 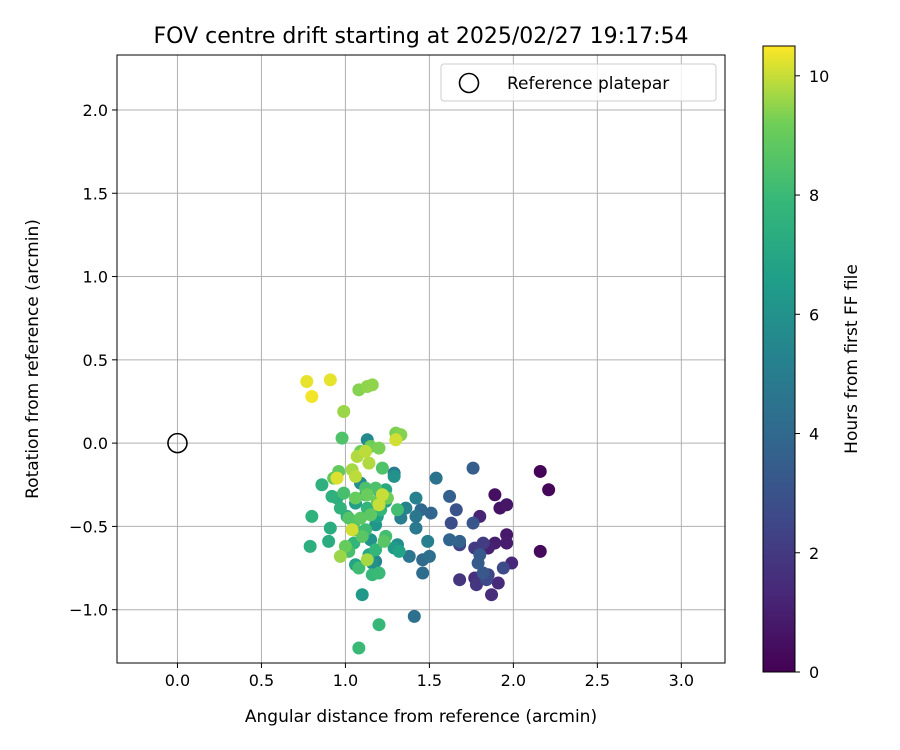 I want to click on colorbar-gradient, so click(x=779, y=359).